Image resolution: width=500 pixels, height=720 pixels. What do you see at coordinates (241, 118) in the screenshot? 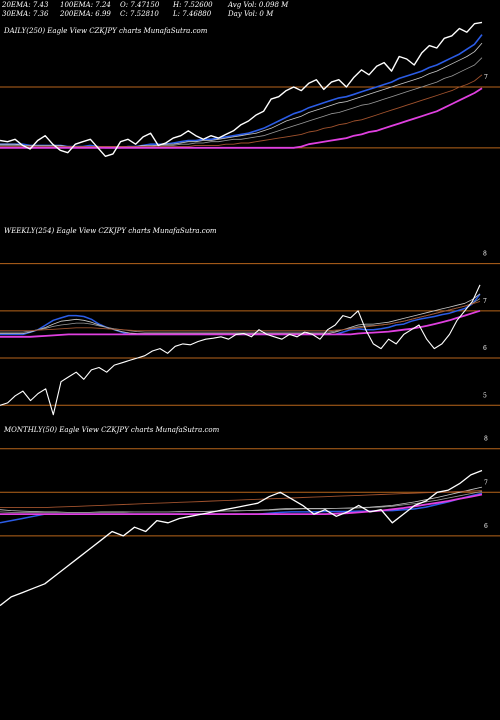
I see `daily-series-ema-magenta` at bounding box center [241, 118].